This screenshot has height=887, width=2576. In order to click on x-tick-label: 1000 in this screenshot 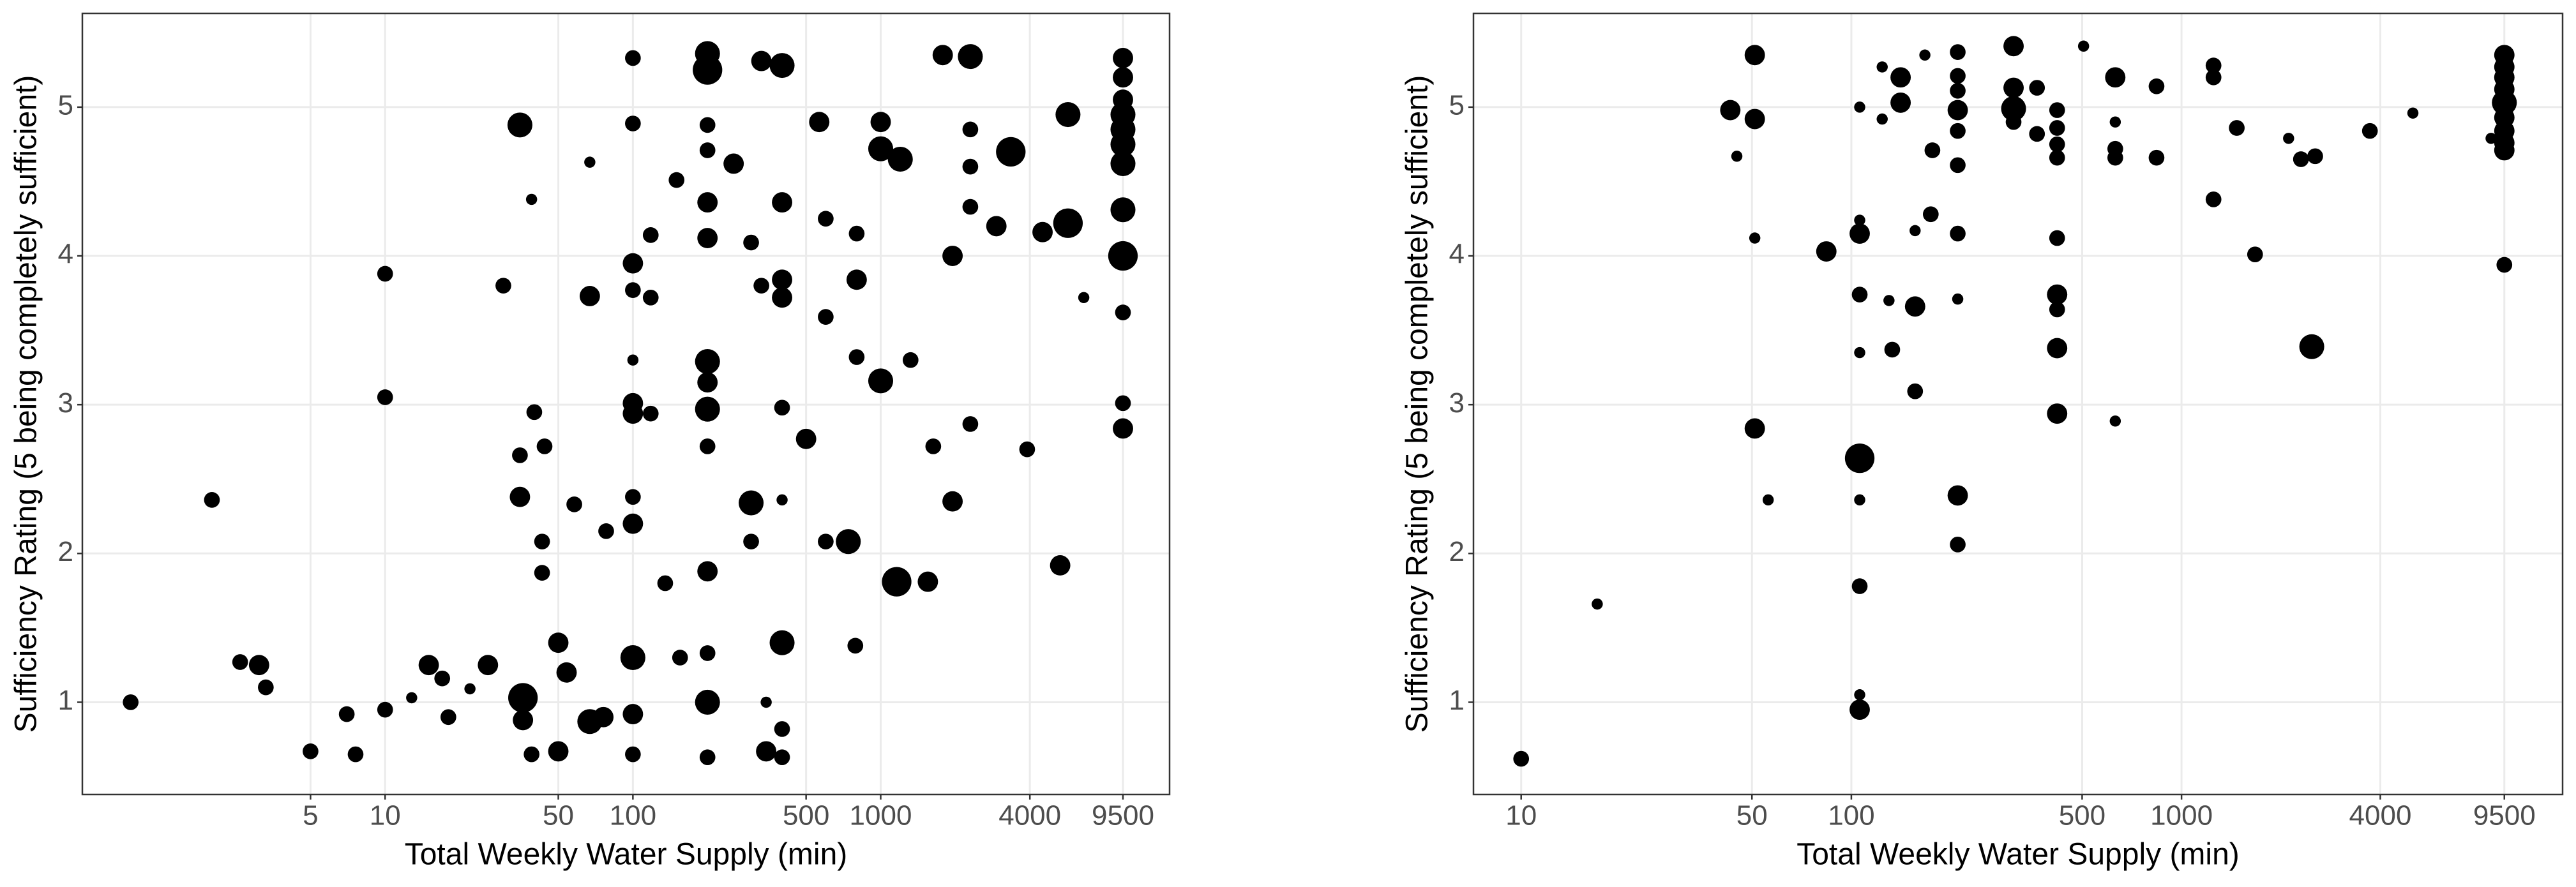, I will do `click(881, 816)`.